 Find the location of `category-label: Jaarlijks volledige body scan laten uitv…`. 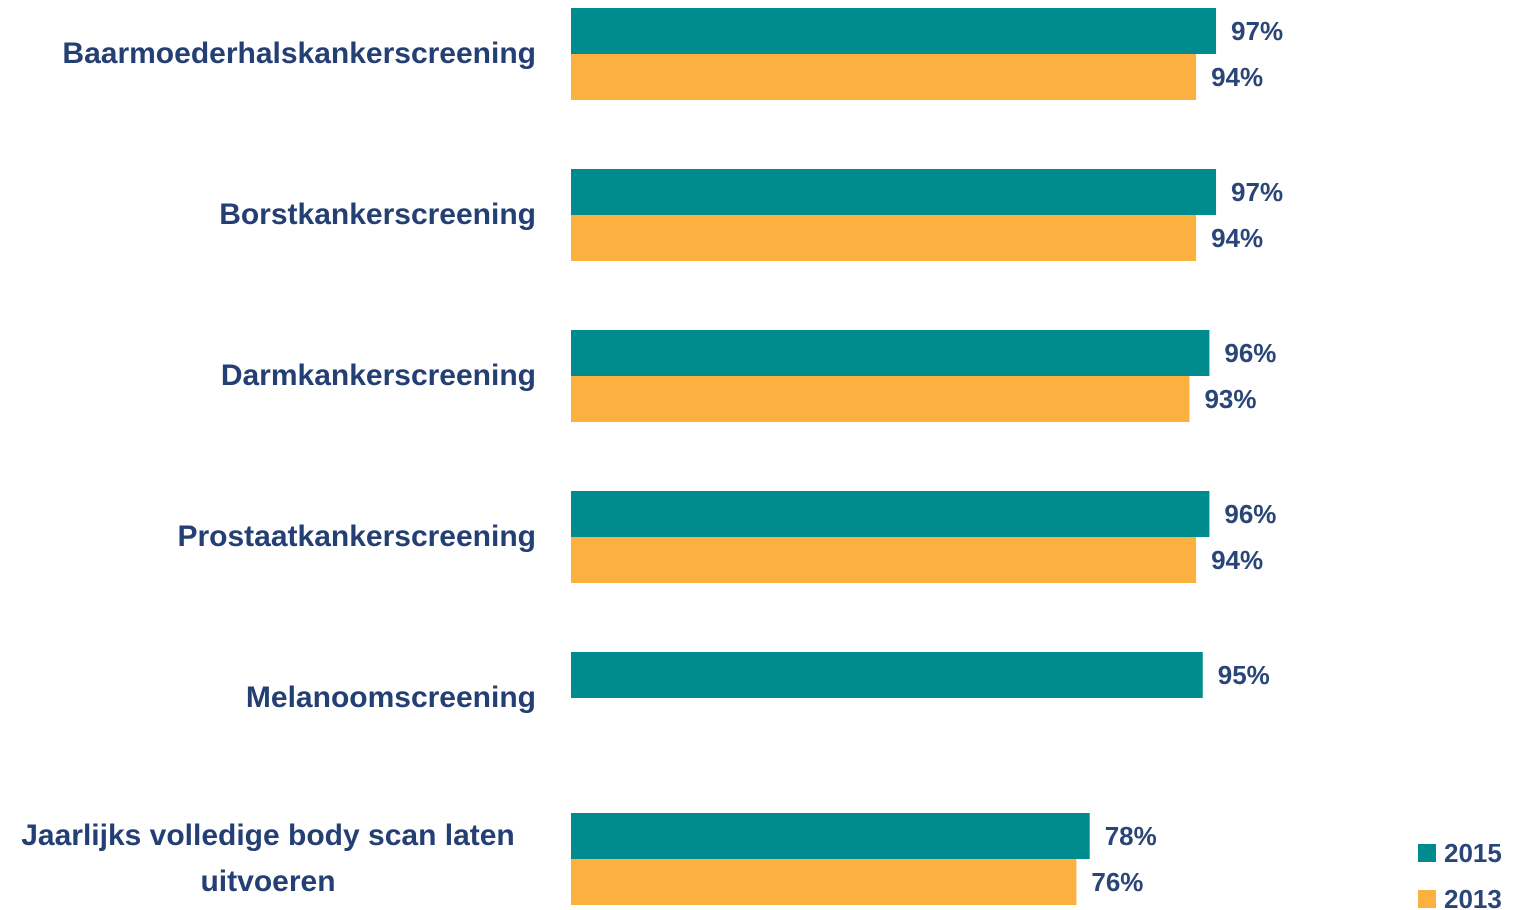

category-label: Jaarlijks volledige body scan laten uitv… is located at coordinates (268, 858).